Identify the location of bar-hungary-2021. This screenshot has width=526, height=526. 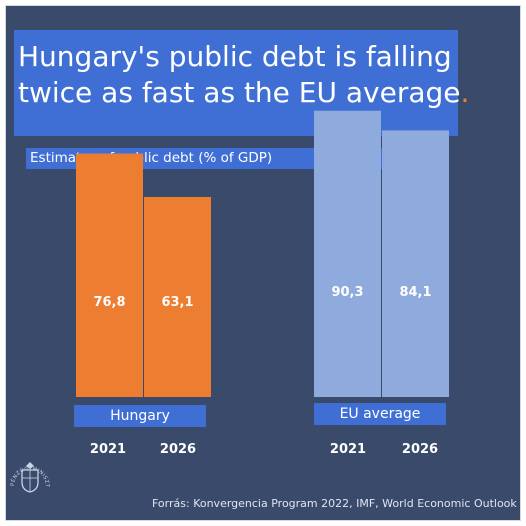
(109, 275).